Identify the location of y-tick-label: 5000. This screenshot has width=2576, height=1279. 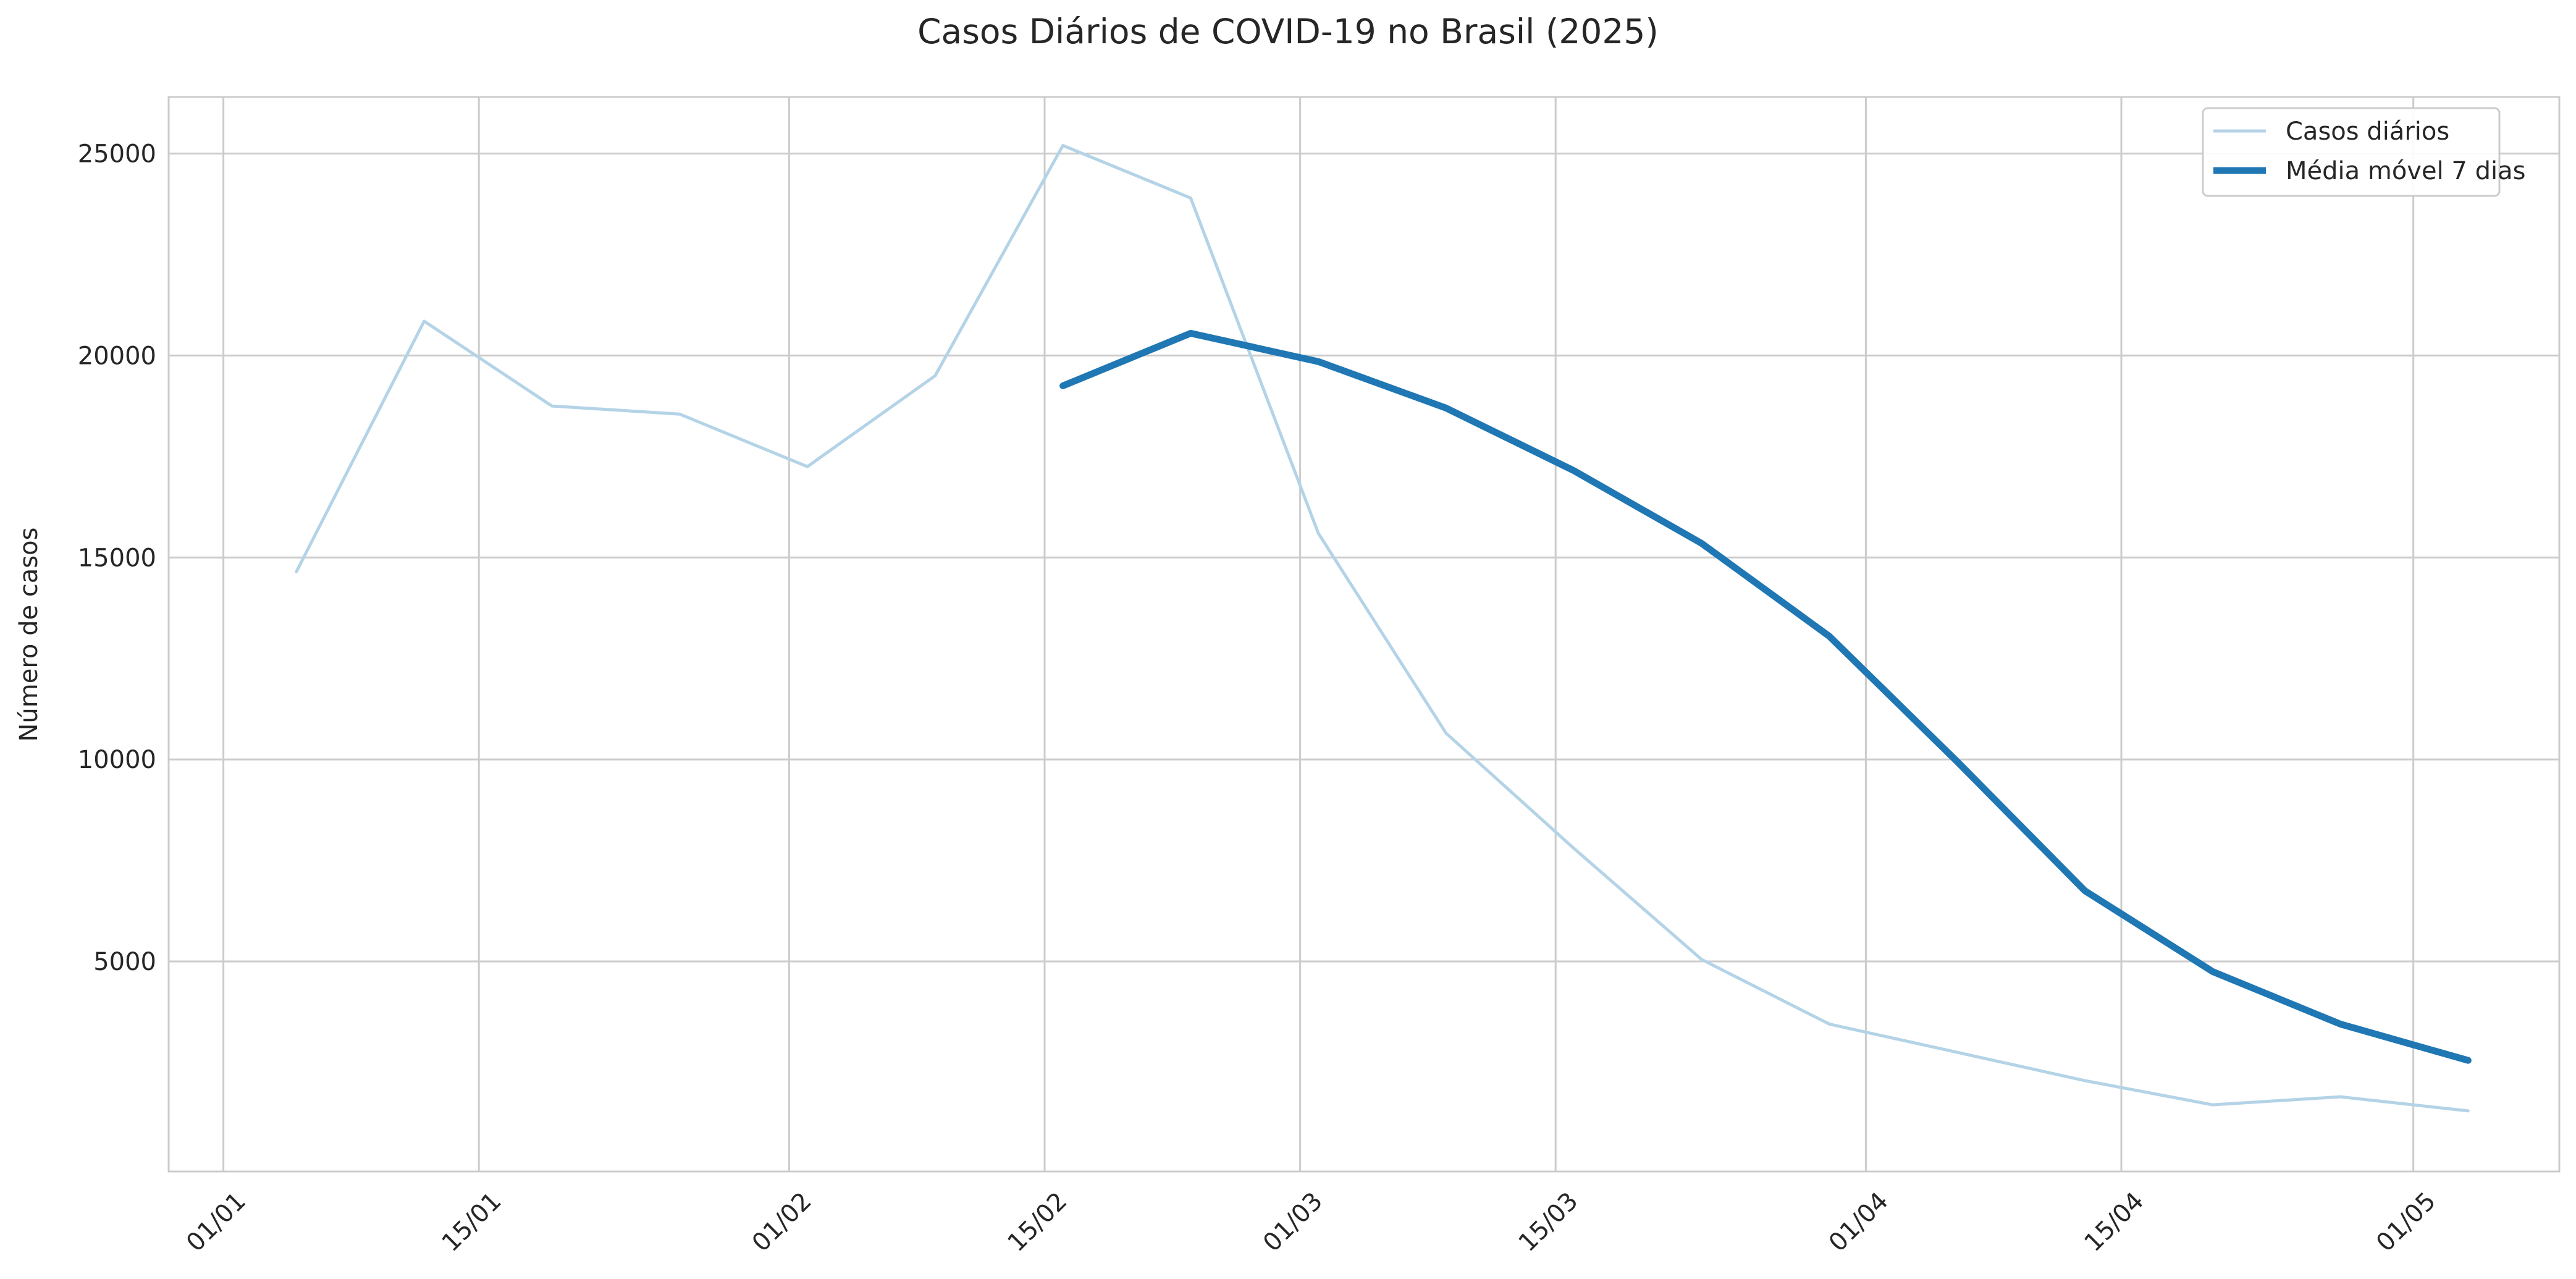
(124, 962).